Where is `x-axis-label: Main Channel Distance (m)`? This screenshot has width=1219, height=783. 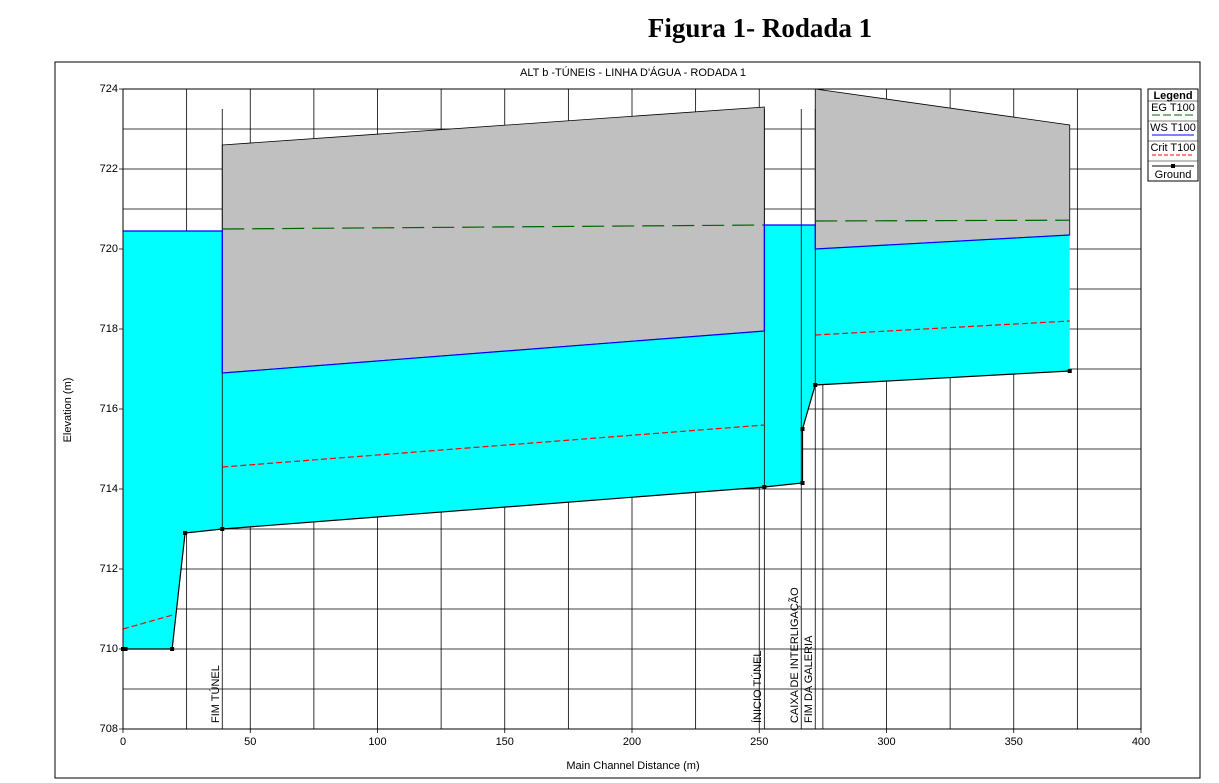 x-axis-label: Main Channel Distance (m) is located at coordinates (632, 766).